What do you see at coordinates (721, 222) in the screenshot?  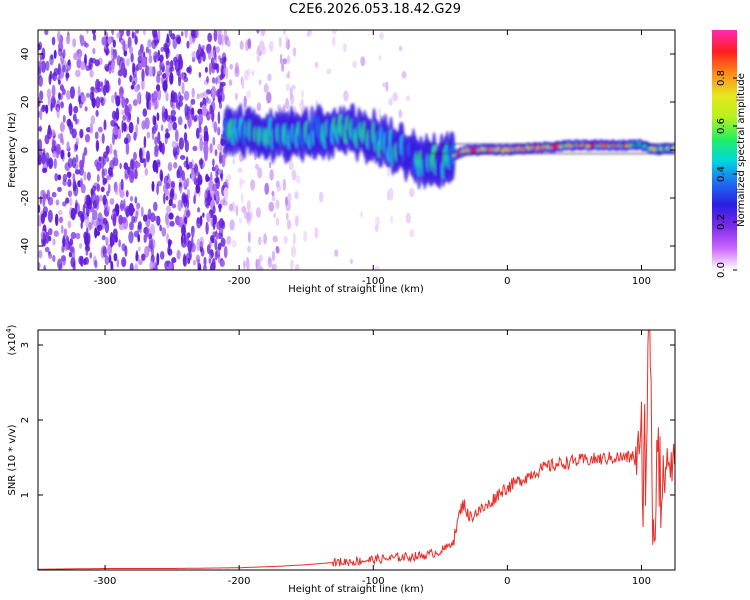 I see `colorbar-tick-label: 0.2` at bounding box center [721, 222].